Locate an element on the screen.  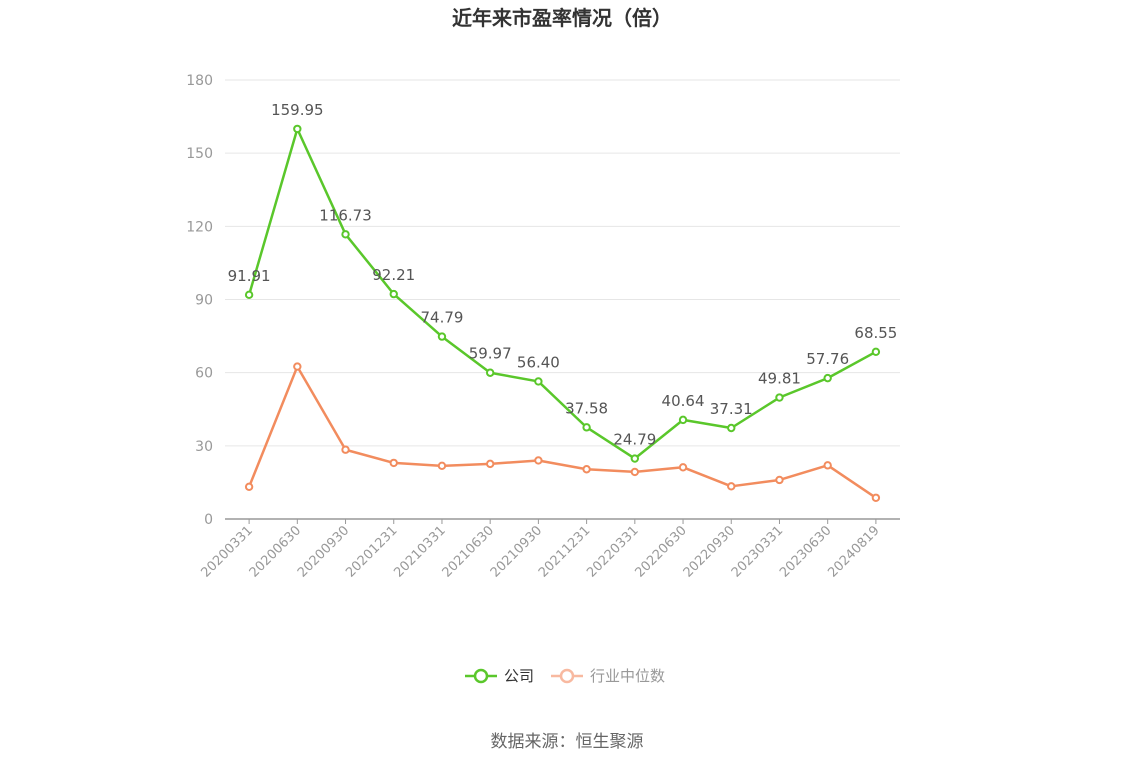
x-tick-label: 20211231 is located at coordinates (564, 551).